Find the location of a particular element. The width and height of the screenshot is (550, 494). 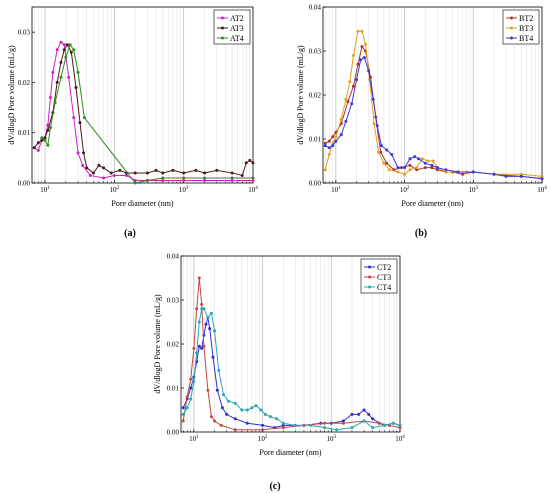

series-at4 is located at coordinates (147, 114).